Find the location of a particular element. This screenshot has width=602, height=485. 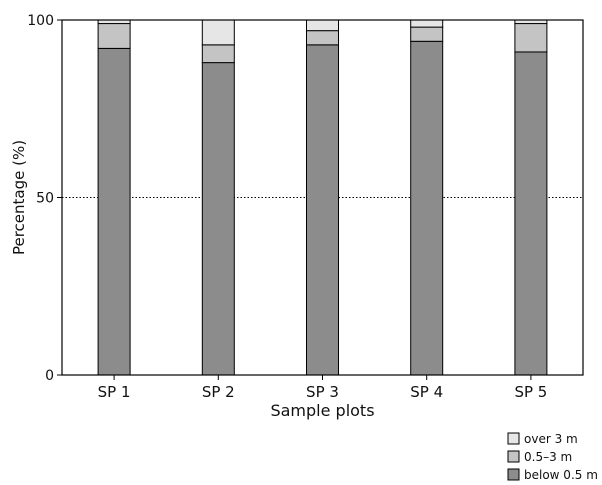

legend-label: 0.5–3 m is located at coordinates (548, 457).